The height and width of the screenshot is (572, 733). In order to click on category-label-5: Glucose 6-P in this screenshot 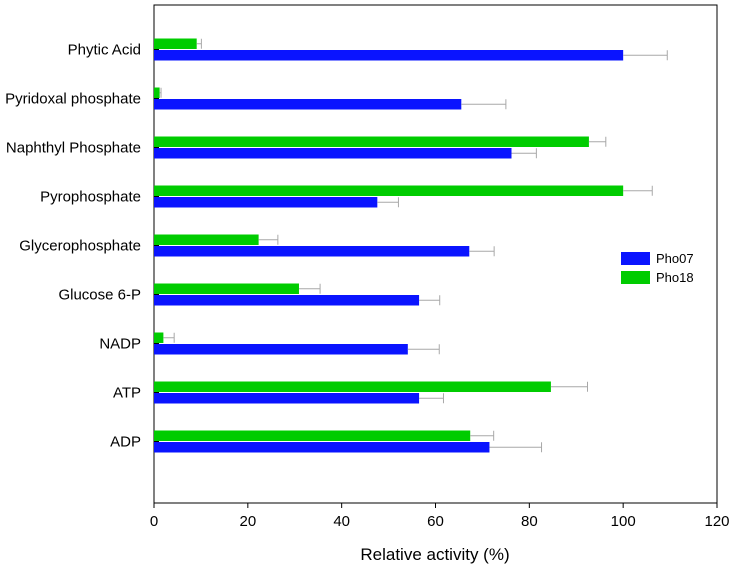, I will do `click(99, 295)`.